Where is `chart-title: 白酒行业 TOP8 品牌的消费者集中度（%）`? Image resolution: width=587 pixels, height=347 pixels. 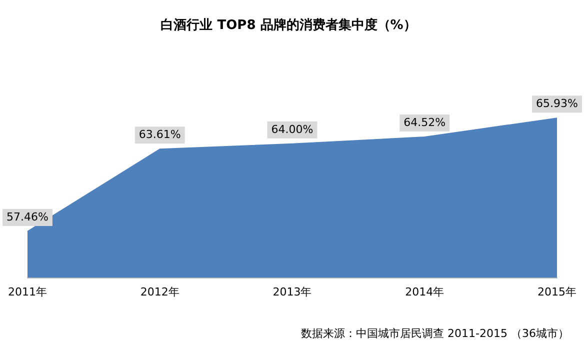 chart-title: 白酒行业 TOP8 品牌的消费者集中度（%） is located at coordinates (288, 25).